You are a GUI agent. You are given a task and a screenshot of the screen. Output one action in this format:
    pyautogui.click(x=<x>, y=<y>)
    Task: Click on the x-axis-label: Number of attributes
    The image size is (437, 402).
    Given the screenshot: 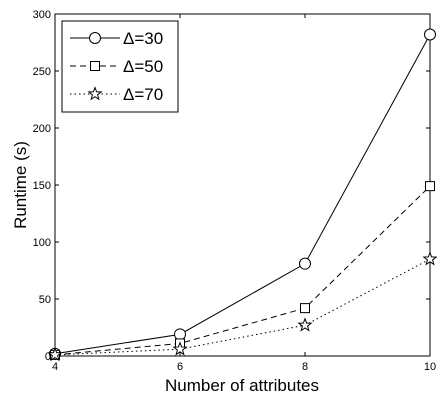 What is the action you would take?
    pyautogui.click(x=242, y=385)
    